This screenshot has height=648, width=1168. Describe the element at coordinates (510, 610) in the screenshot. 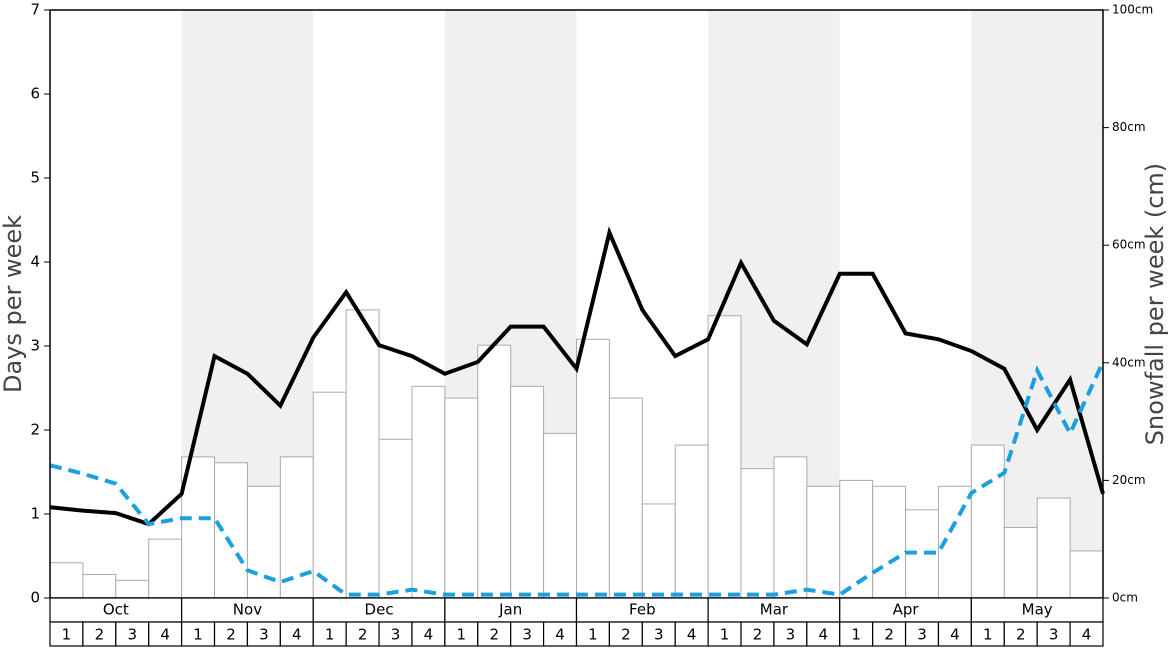

I see `month-label: Jan` at that location.